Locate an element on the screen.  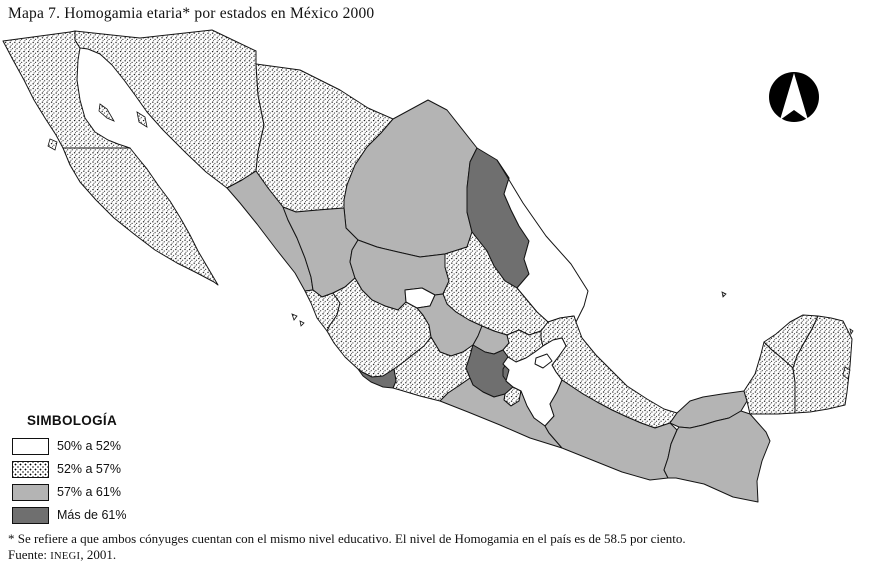
legend-row-1: 52% a 57% is located at coordinates (69, 469).